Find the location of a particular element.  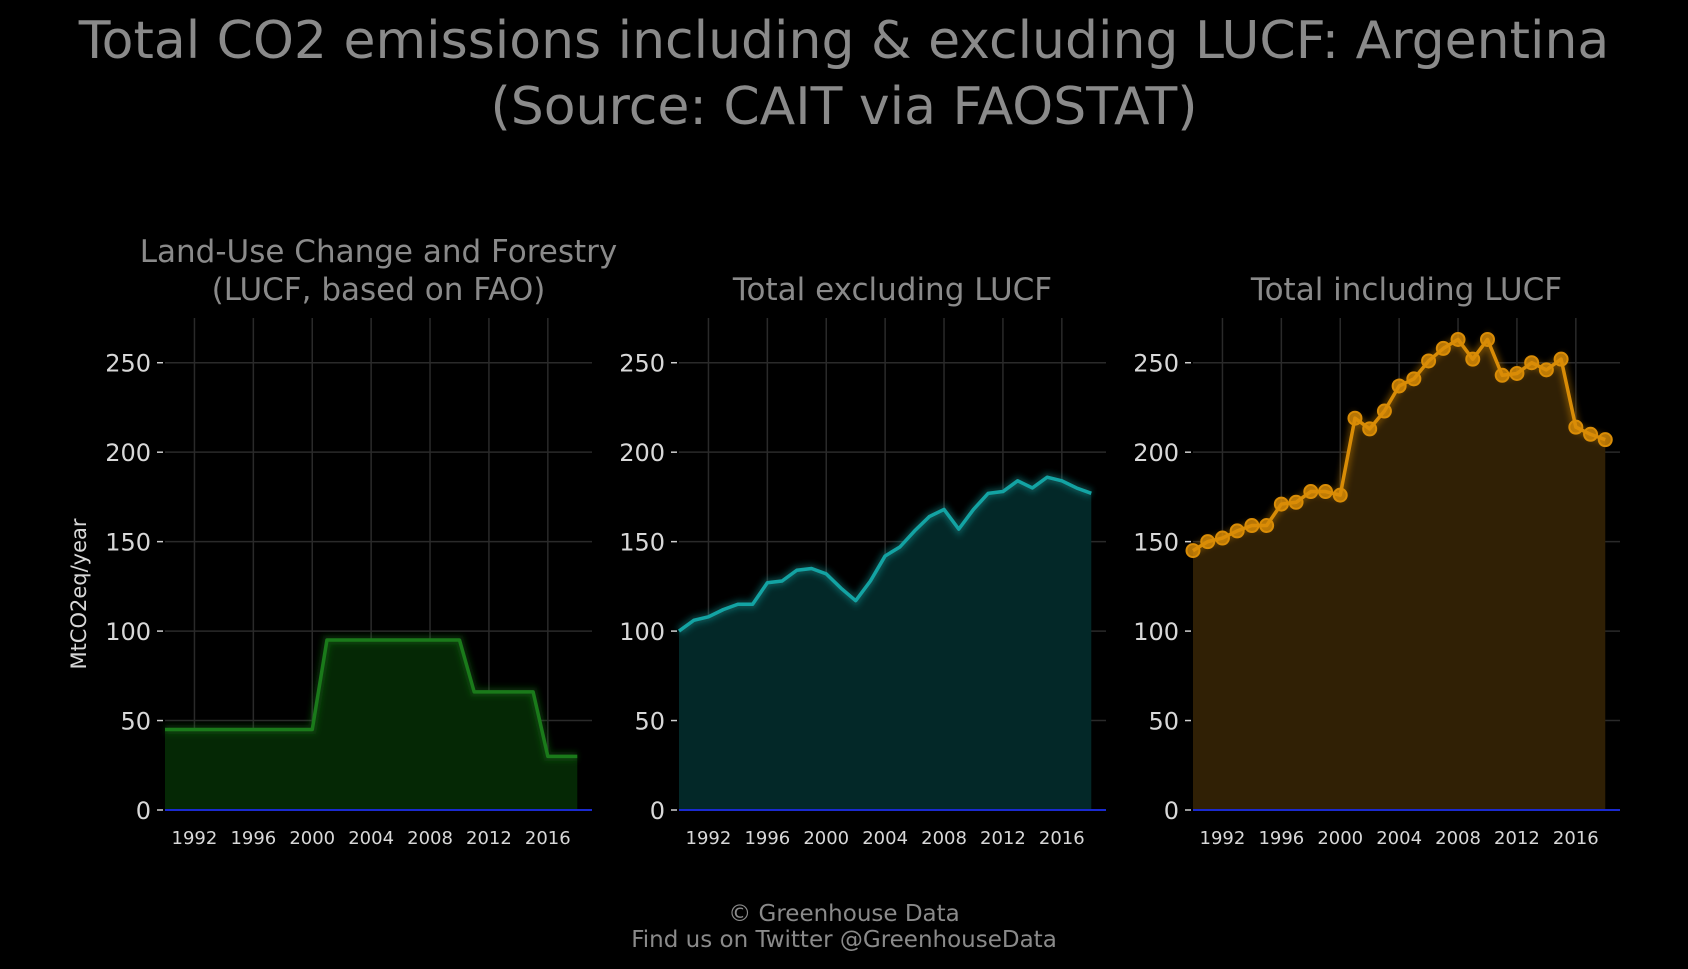

chart-subtitle: (Source: CAIT via FAOSTAT) is located at coordinates (844, 107).